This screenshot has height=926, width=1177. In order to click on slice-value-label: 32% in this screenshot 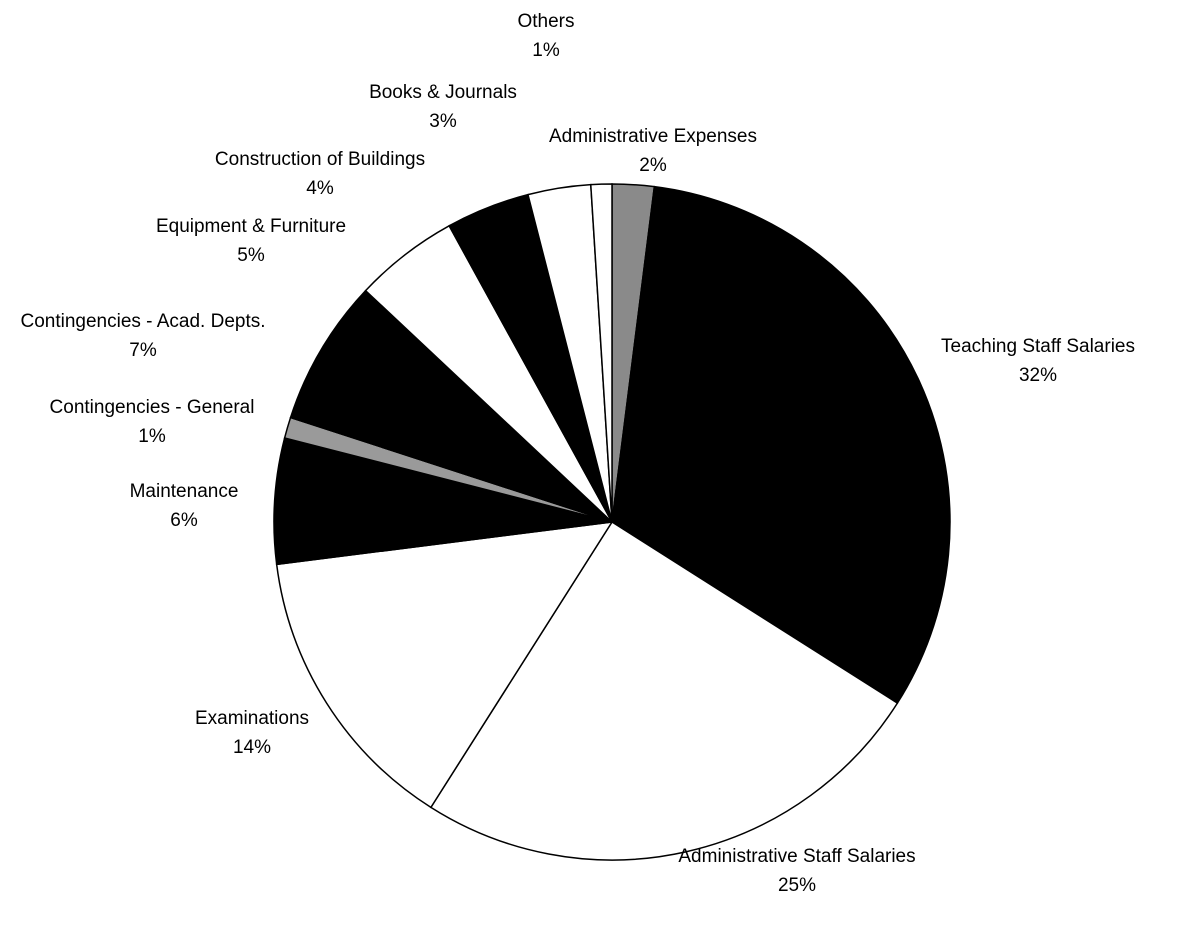, I will do `click(1038, 375)`.